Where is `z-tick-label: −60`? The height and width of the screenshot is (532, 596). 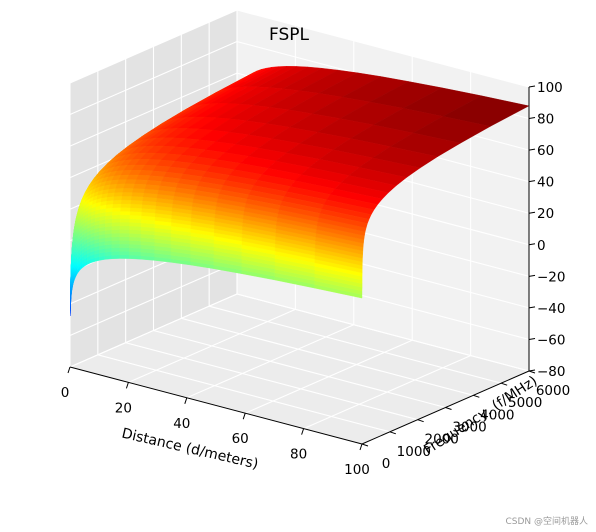 z-tick-label: −60 is located at coordinates (551, 340).